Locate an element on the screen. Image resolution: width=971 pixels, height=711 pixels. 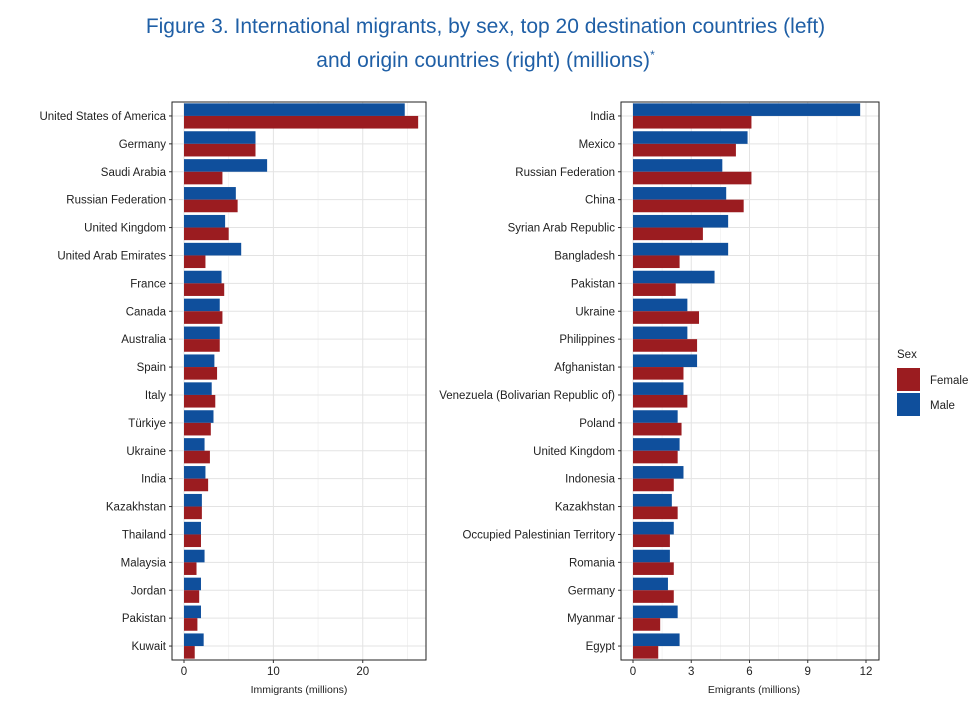
bar-male-italy is located at coordinates (198, 388).